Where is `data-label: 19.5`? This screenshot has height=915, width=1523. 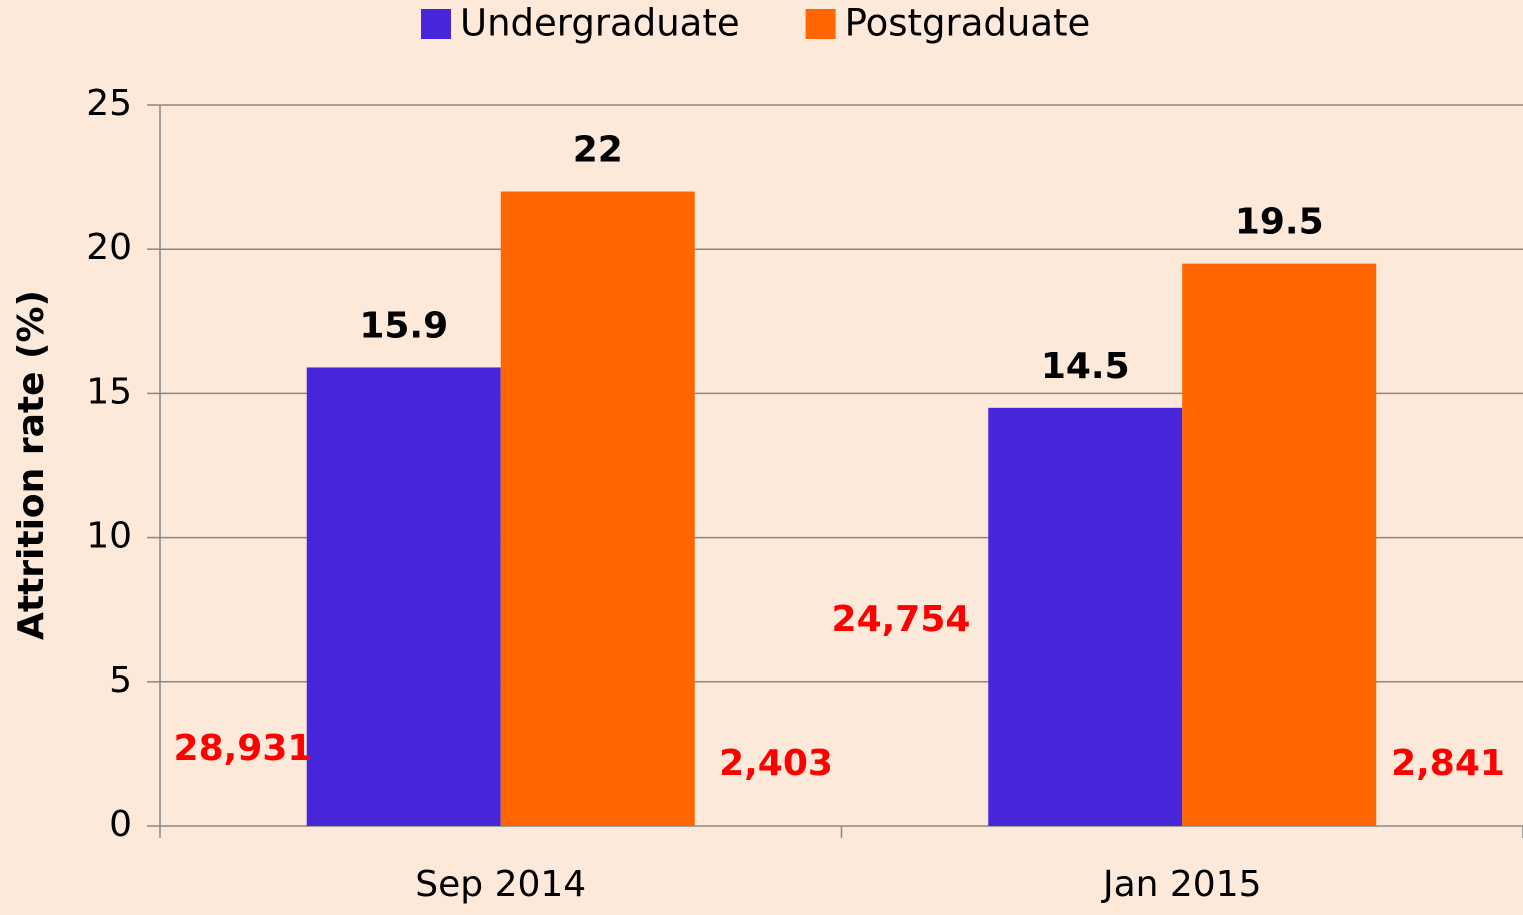 data-label: 19.5 is located at coordinates (1279, 222).